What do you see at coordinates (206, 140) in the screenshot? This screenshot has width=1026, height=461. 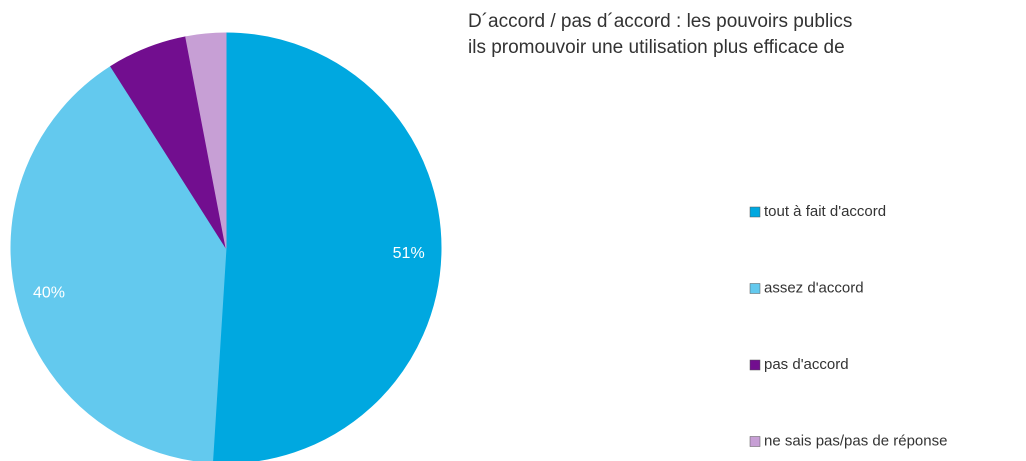 I see `pie-slice` at bounding box center [206, 140].